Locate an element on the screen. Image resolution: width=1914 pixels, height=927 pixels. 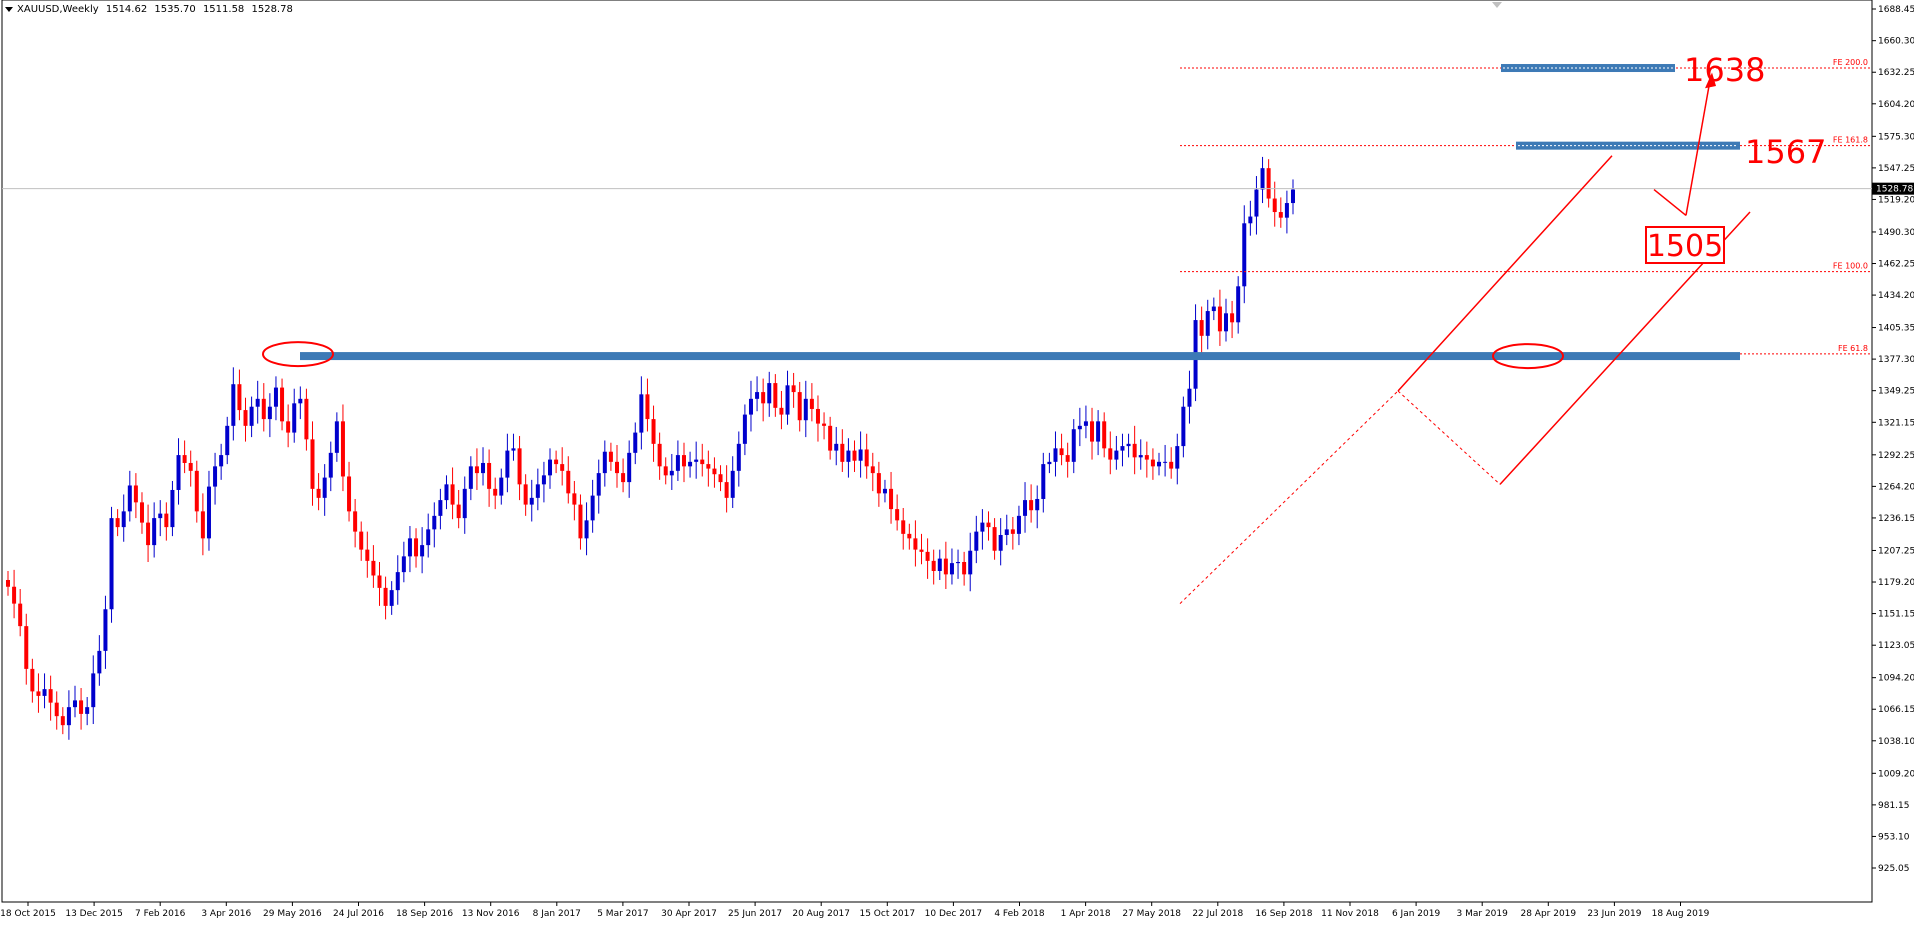
y-tick-label: 953.10 is located at coordinates (1894, 837).